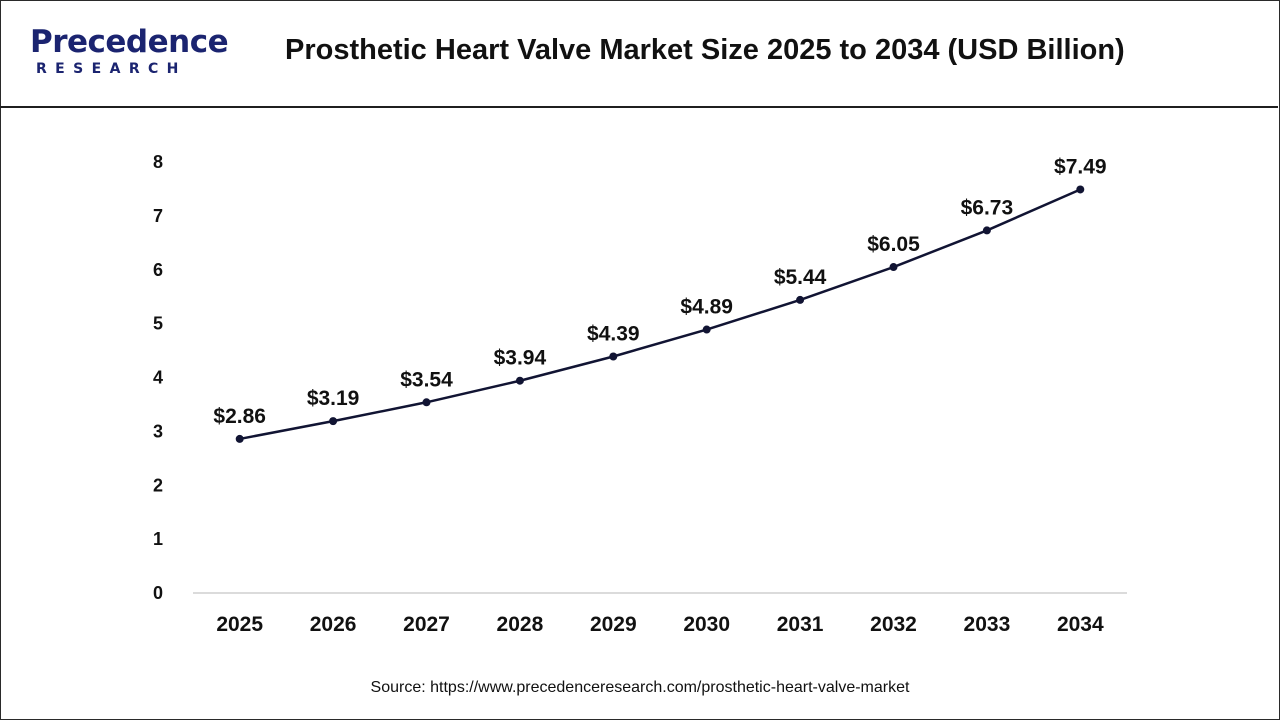  What do you see at coordinates (158, 162) in the screenshot?
I see `y-tick-label: 8` at bounding box center [158, 162].